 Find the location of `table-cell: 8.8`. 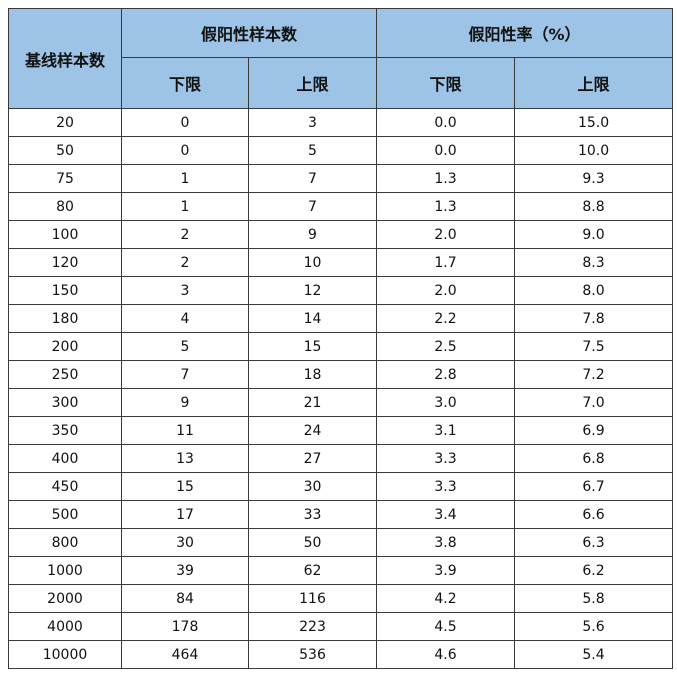

table-cell: 8.8 is located at coordinates (594, 206).